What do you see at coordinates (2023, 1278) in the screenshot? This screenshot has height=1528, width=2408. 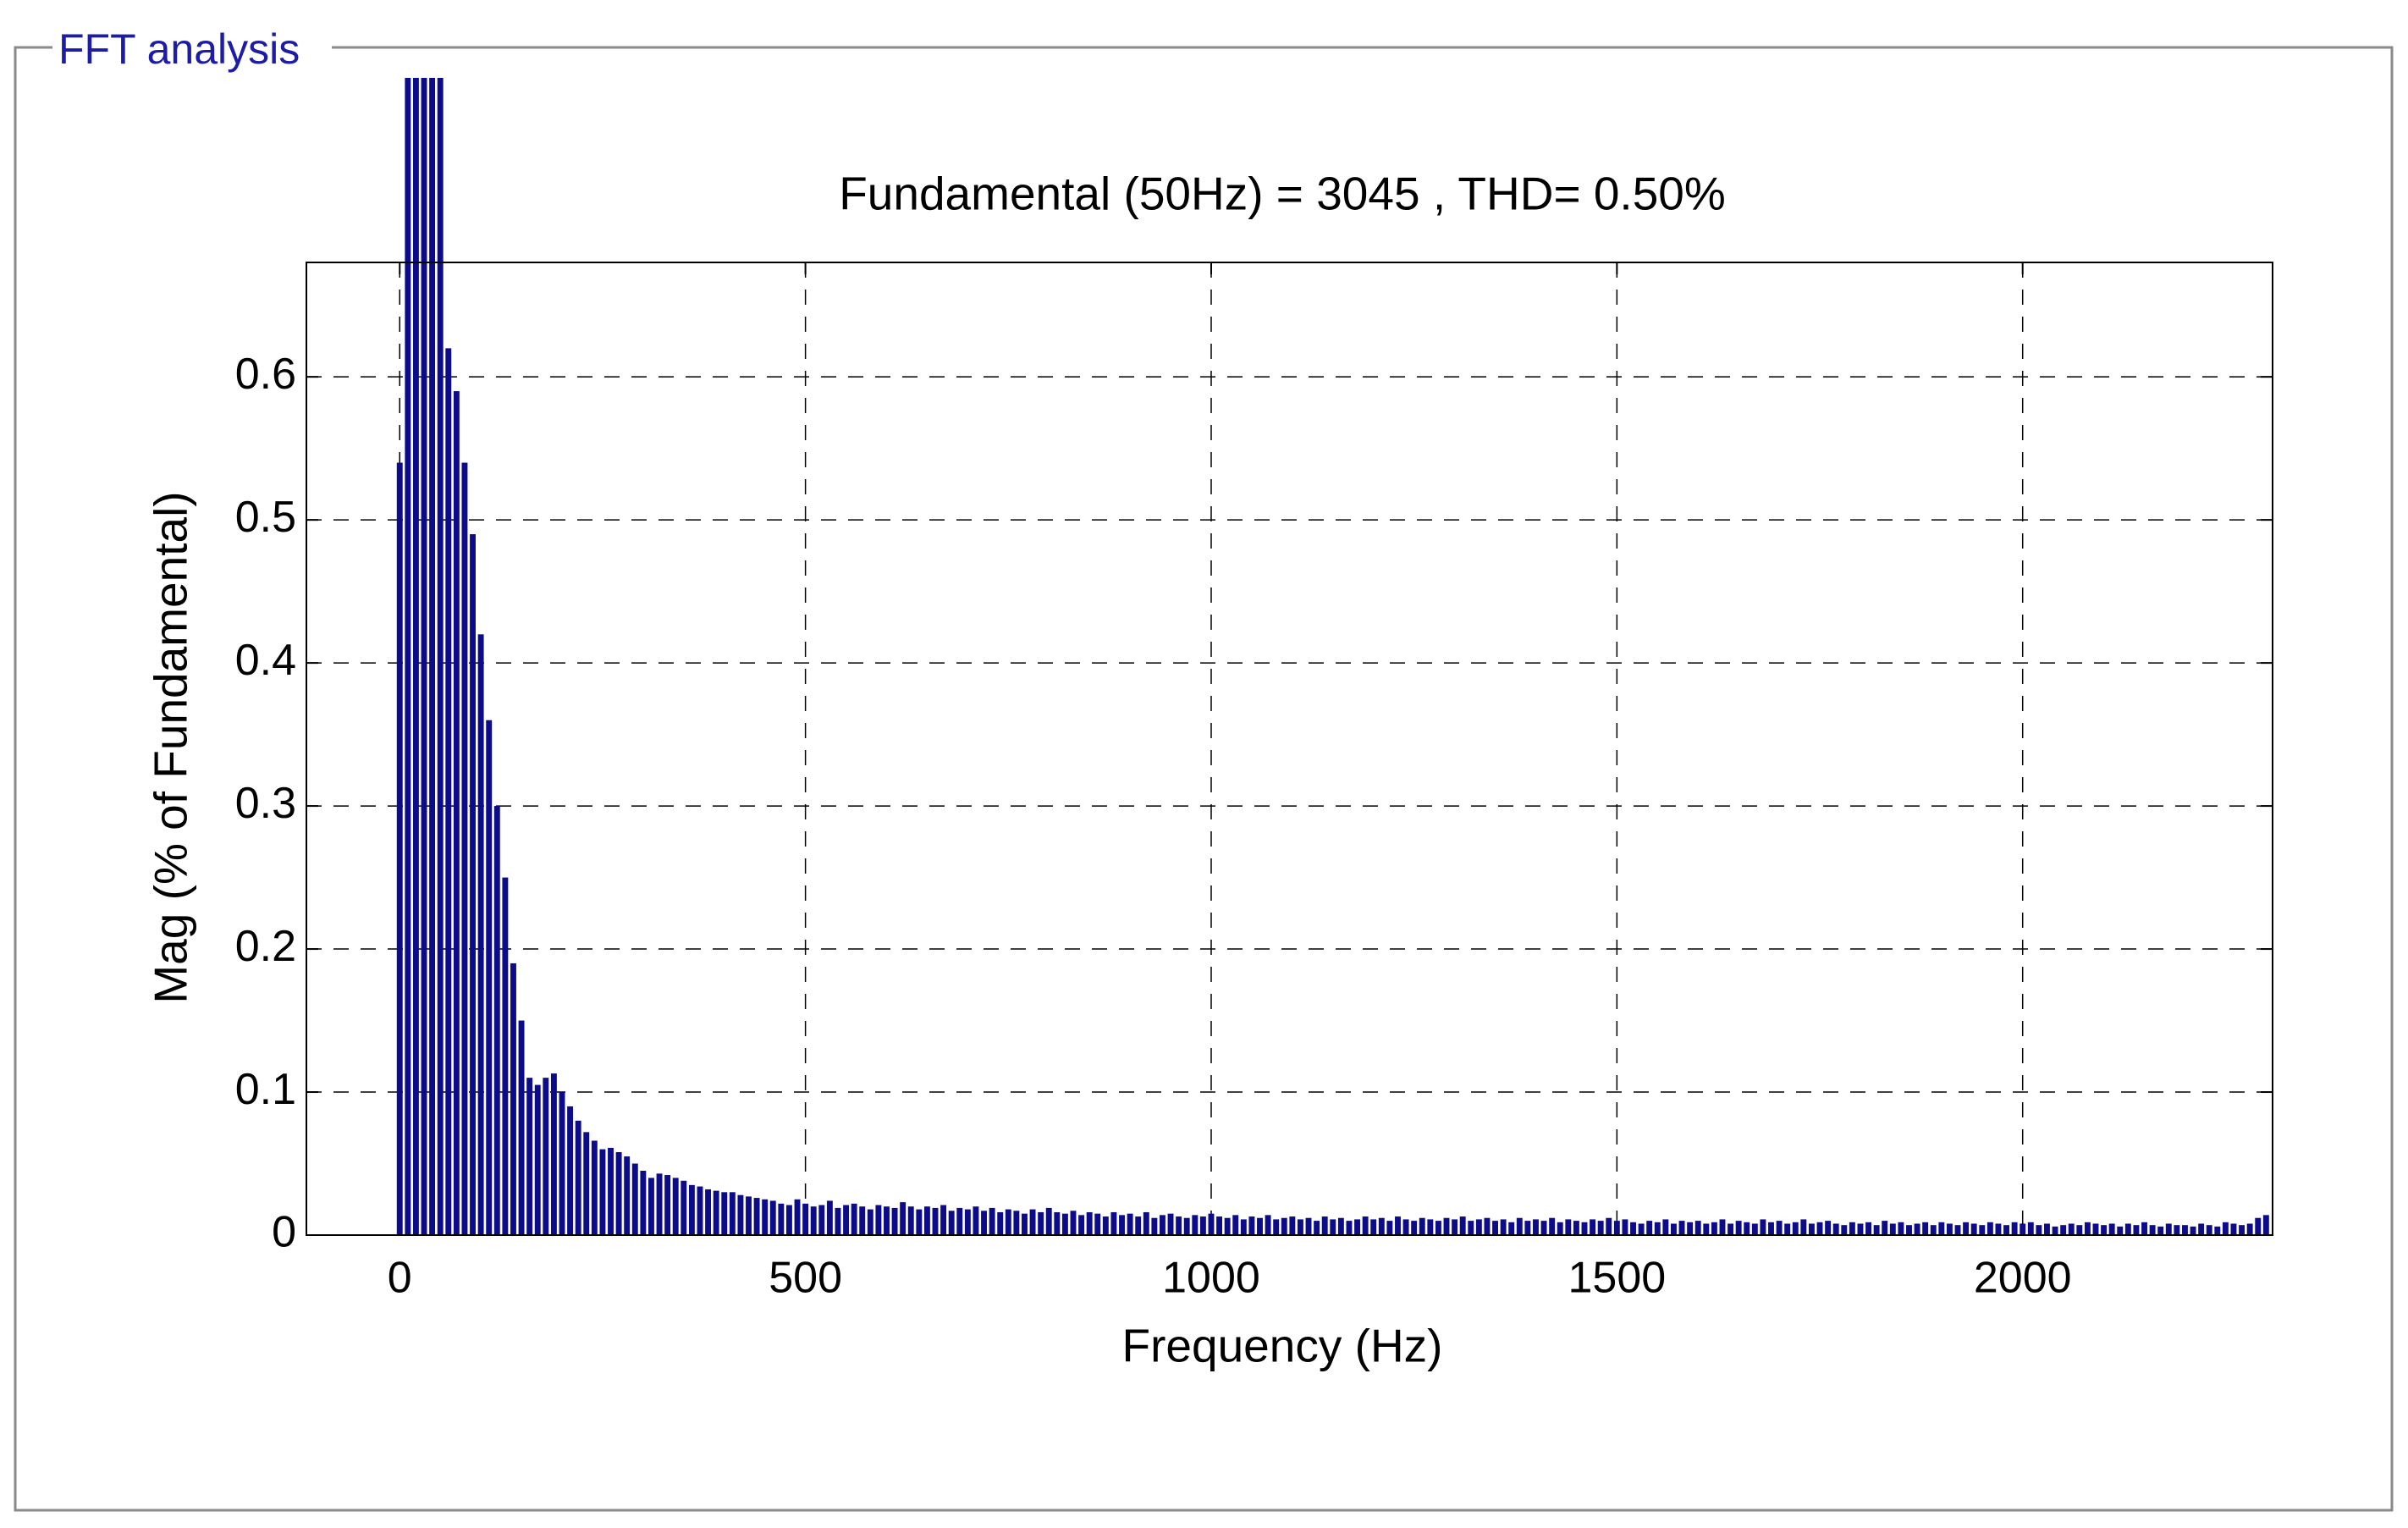 I see `x-tick-label: 2000` at bounding box center [2023, 1278].